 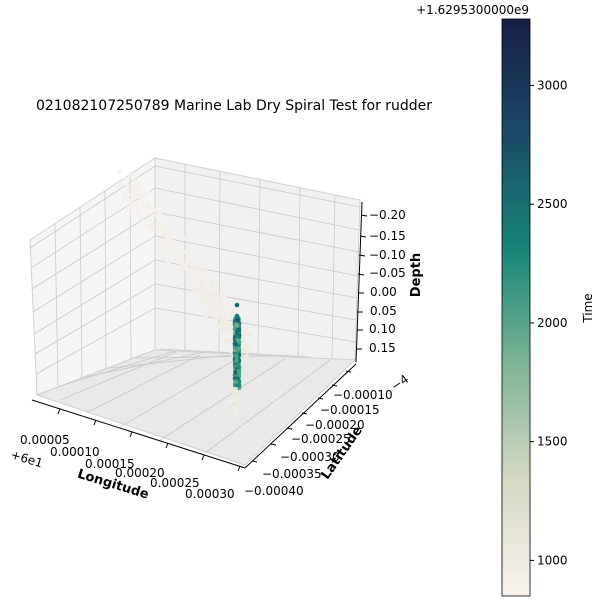 I want to click on z-tick-label: −0.20, so click(x=387, y=215).